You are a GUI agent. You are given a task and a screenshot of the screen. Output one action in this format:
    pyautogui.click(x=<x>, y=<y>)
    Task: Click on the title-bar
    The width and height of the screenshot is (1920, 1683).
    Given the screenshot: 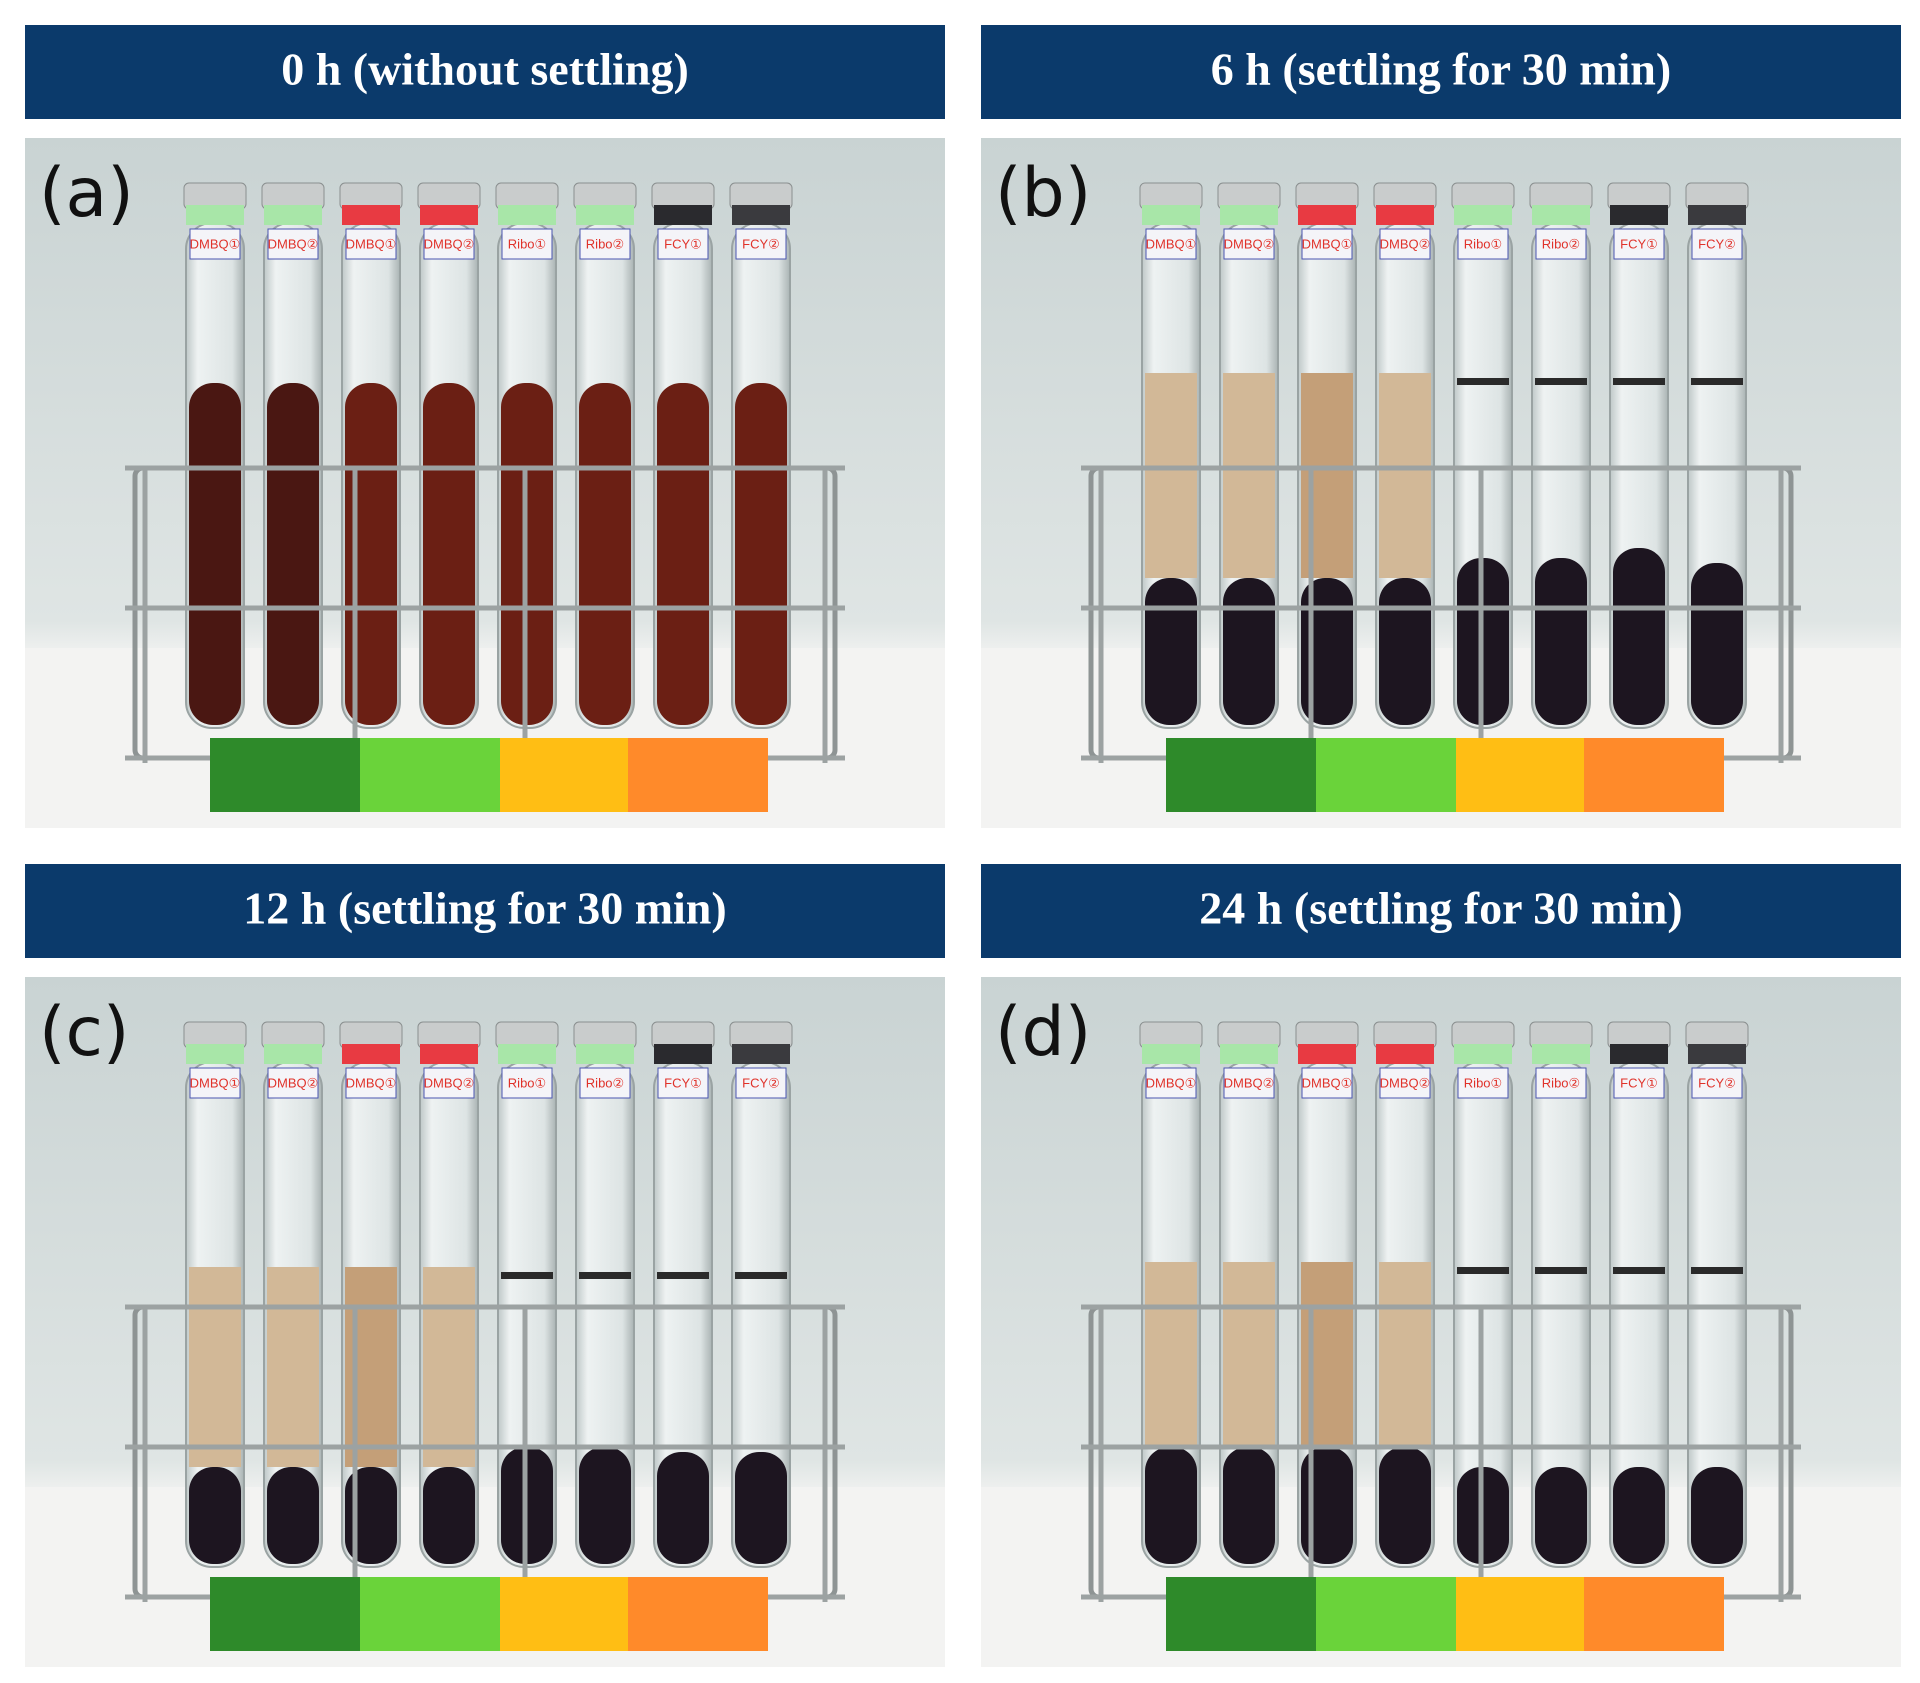 What is the action you would take?
    pyautogui.click(x=1441, y=72)
    